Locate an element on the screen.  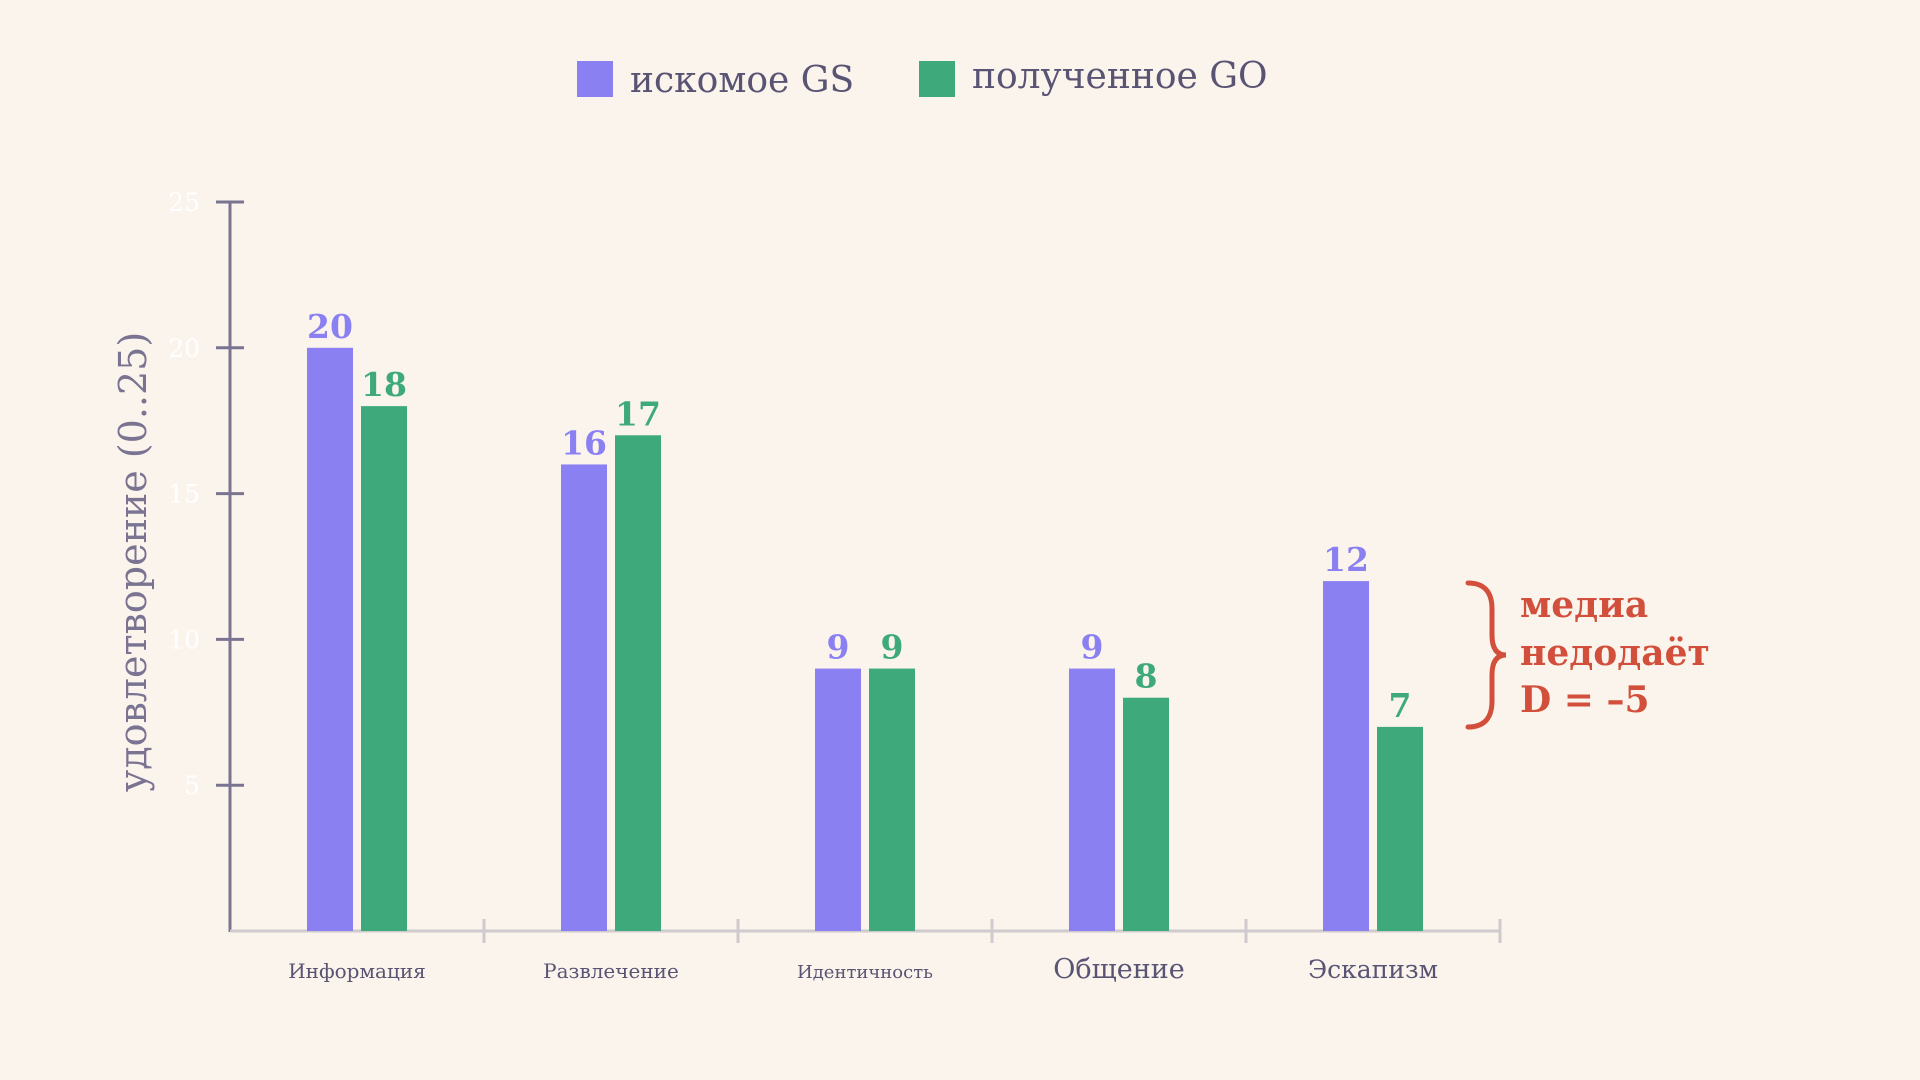
annotation: медиа недодаёт D = –5 is located at coordinates (1587, 655).